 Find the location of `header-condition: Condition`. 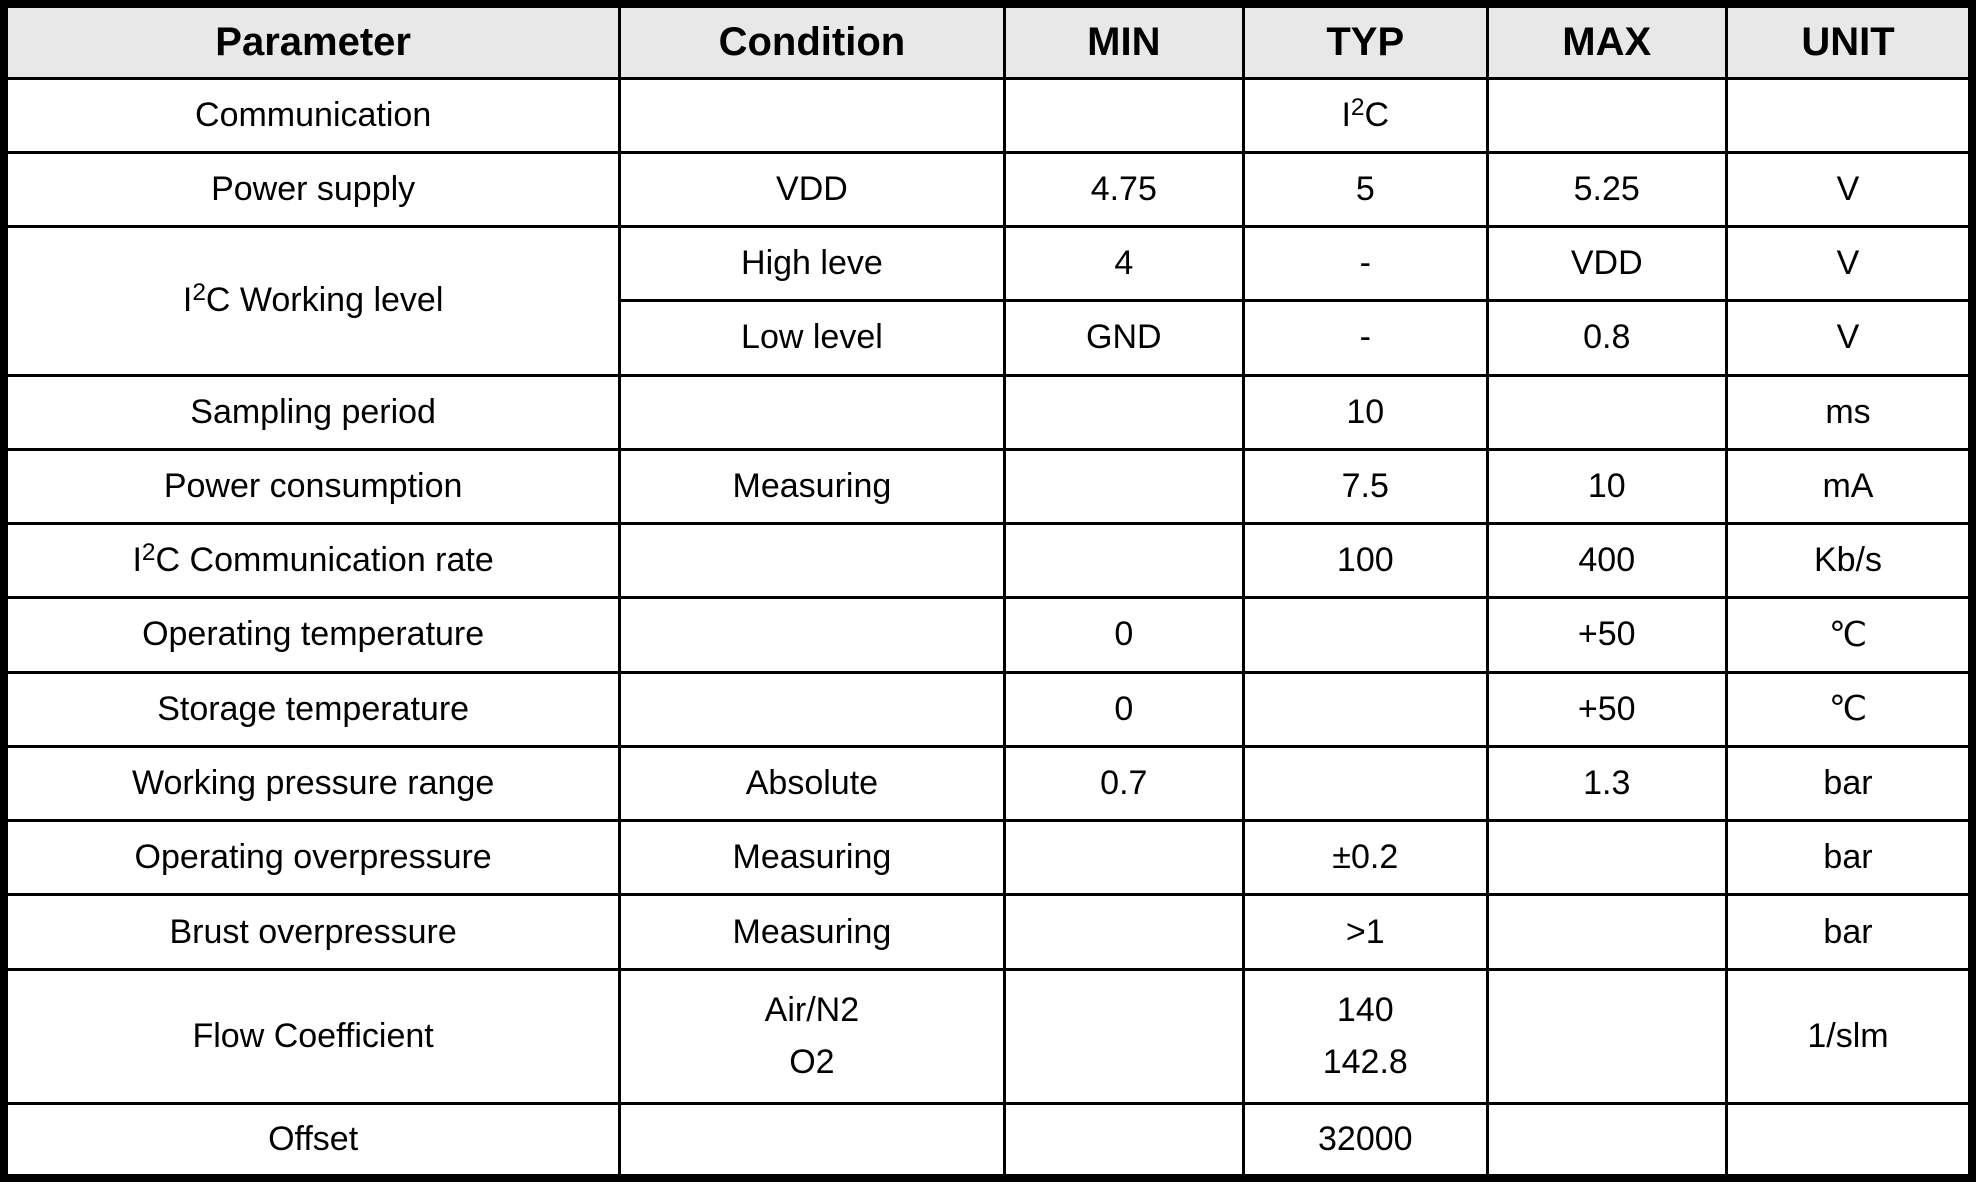

header-condition: Condition is located at coordinates (812, 41).